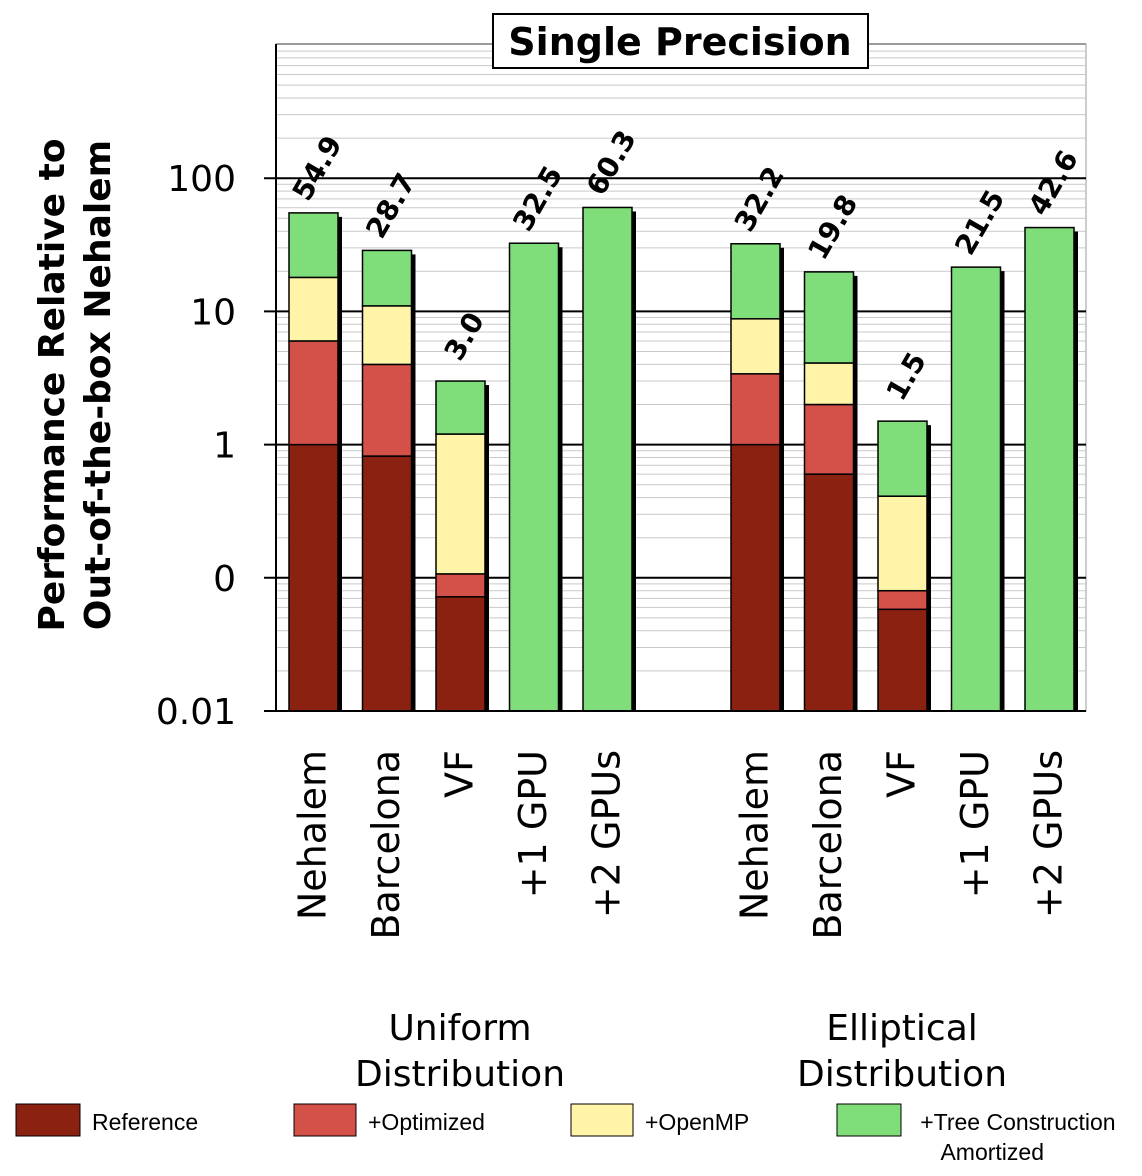  Describe the element at coordinates (224, 446) in the screenshot. I see `y-tick-label: 1` at that location.